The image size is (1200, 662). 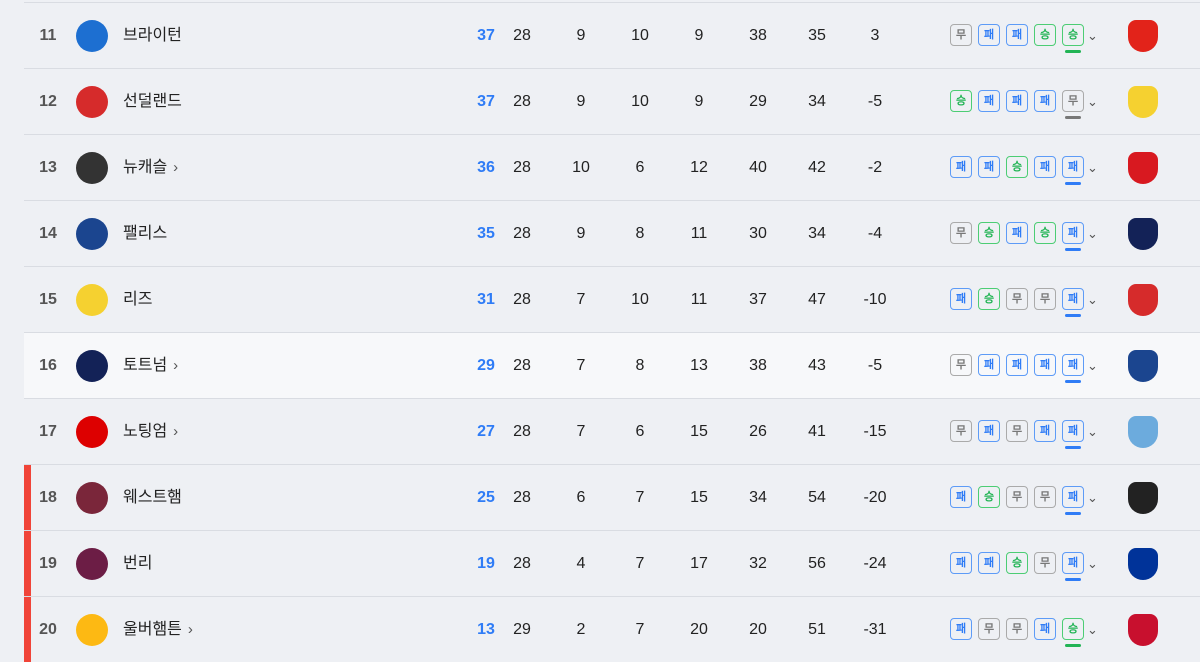 What do you see at coordinates (758, 233) in the screenshot?
I see `stat-gf: 30` at bounding box center [758, 233].